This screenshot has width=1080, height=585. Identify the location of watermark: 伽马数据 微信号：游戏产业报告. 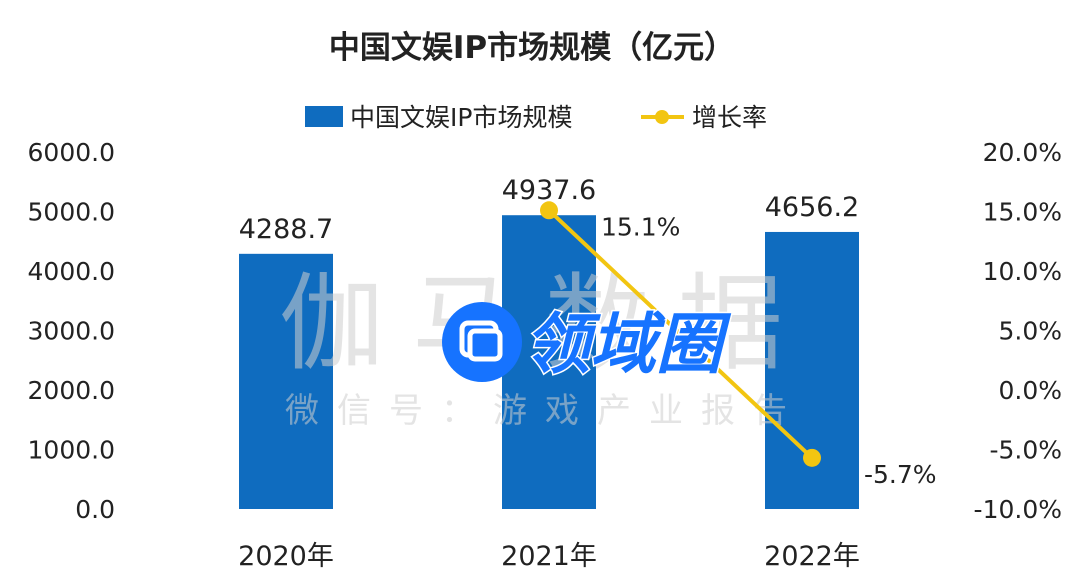
(545, 347).